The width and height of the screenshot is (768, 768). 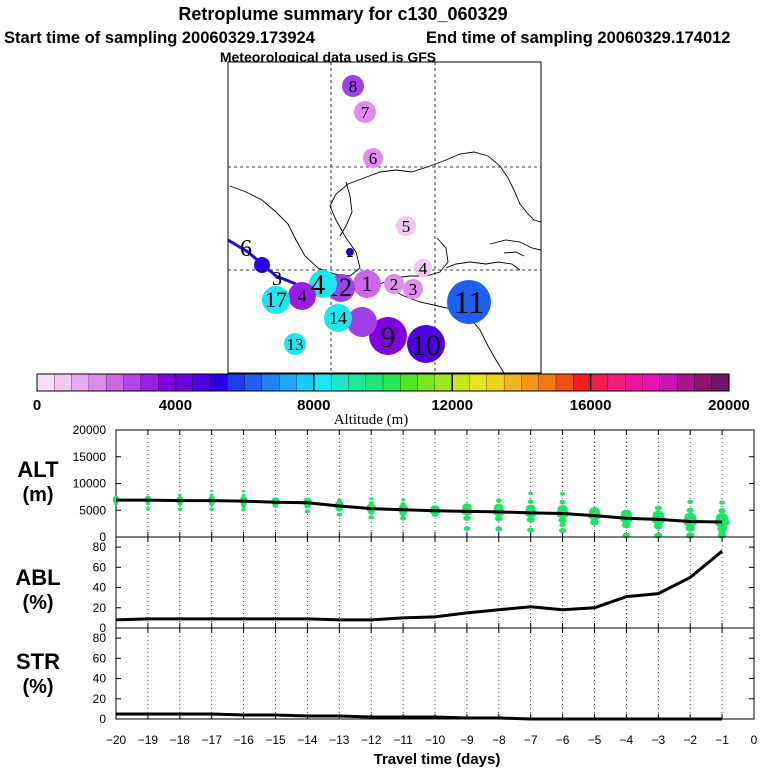 I want to click on x-tick-label: −13, so click(x=339, y=740).